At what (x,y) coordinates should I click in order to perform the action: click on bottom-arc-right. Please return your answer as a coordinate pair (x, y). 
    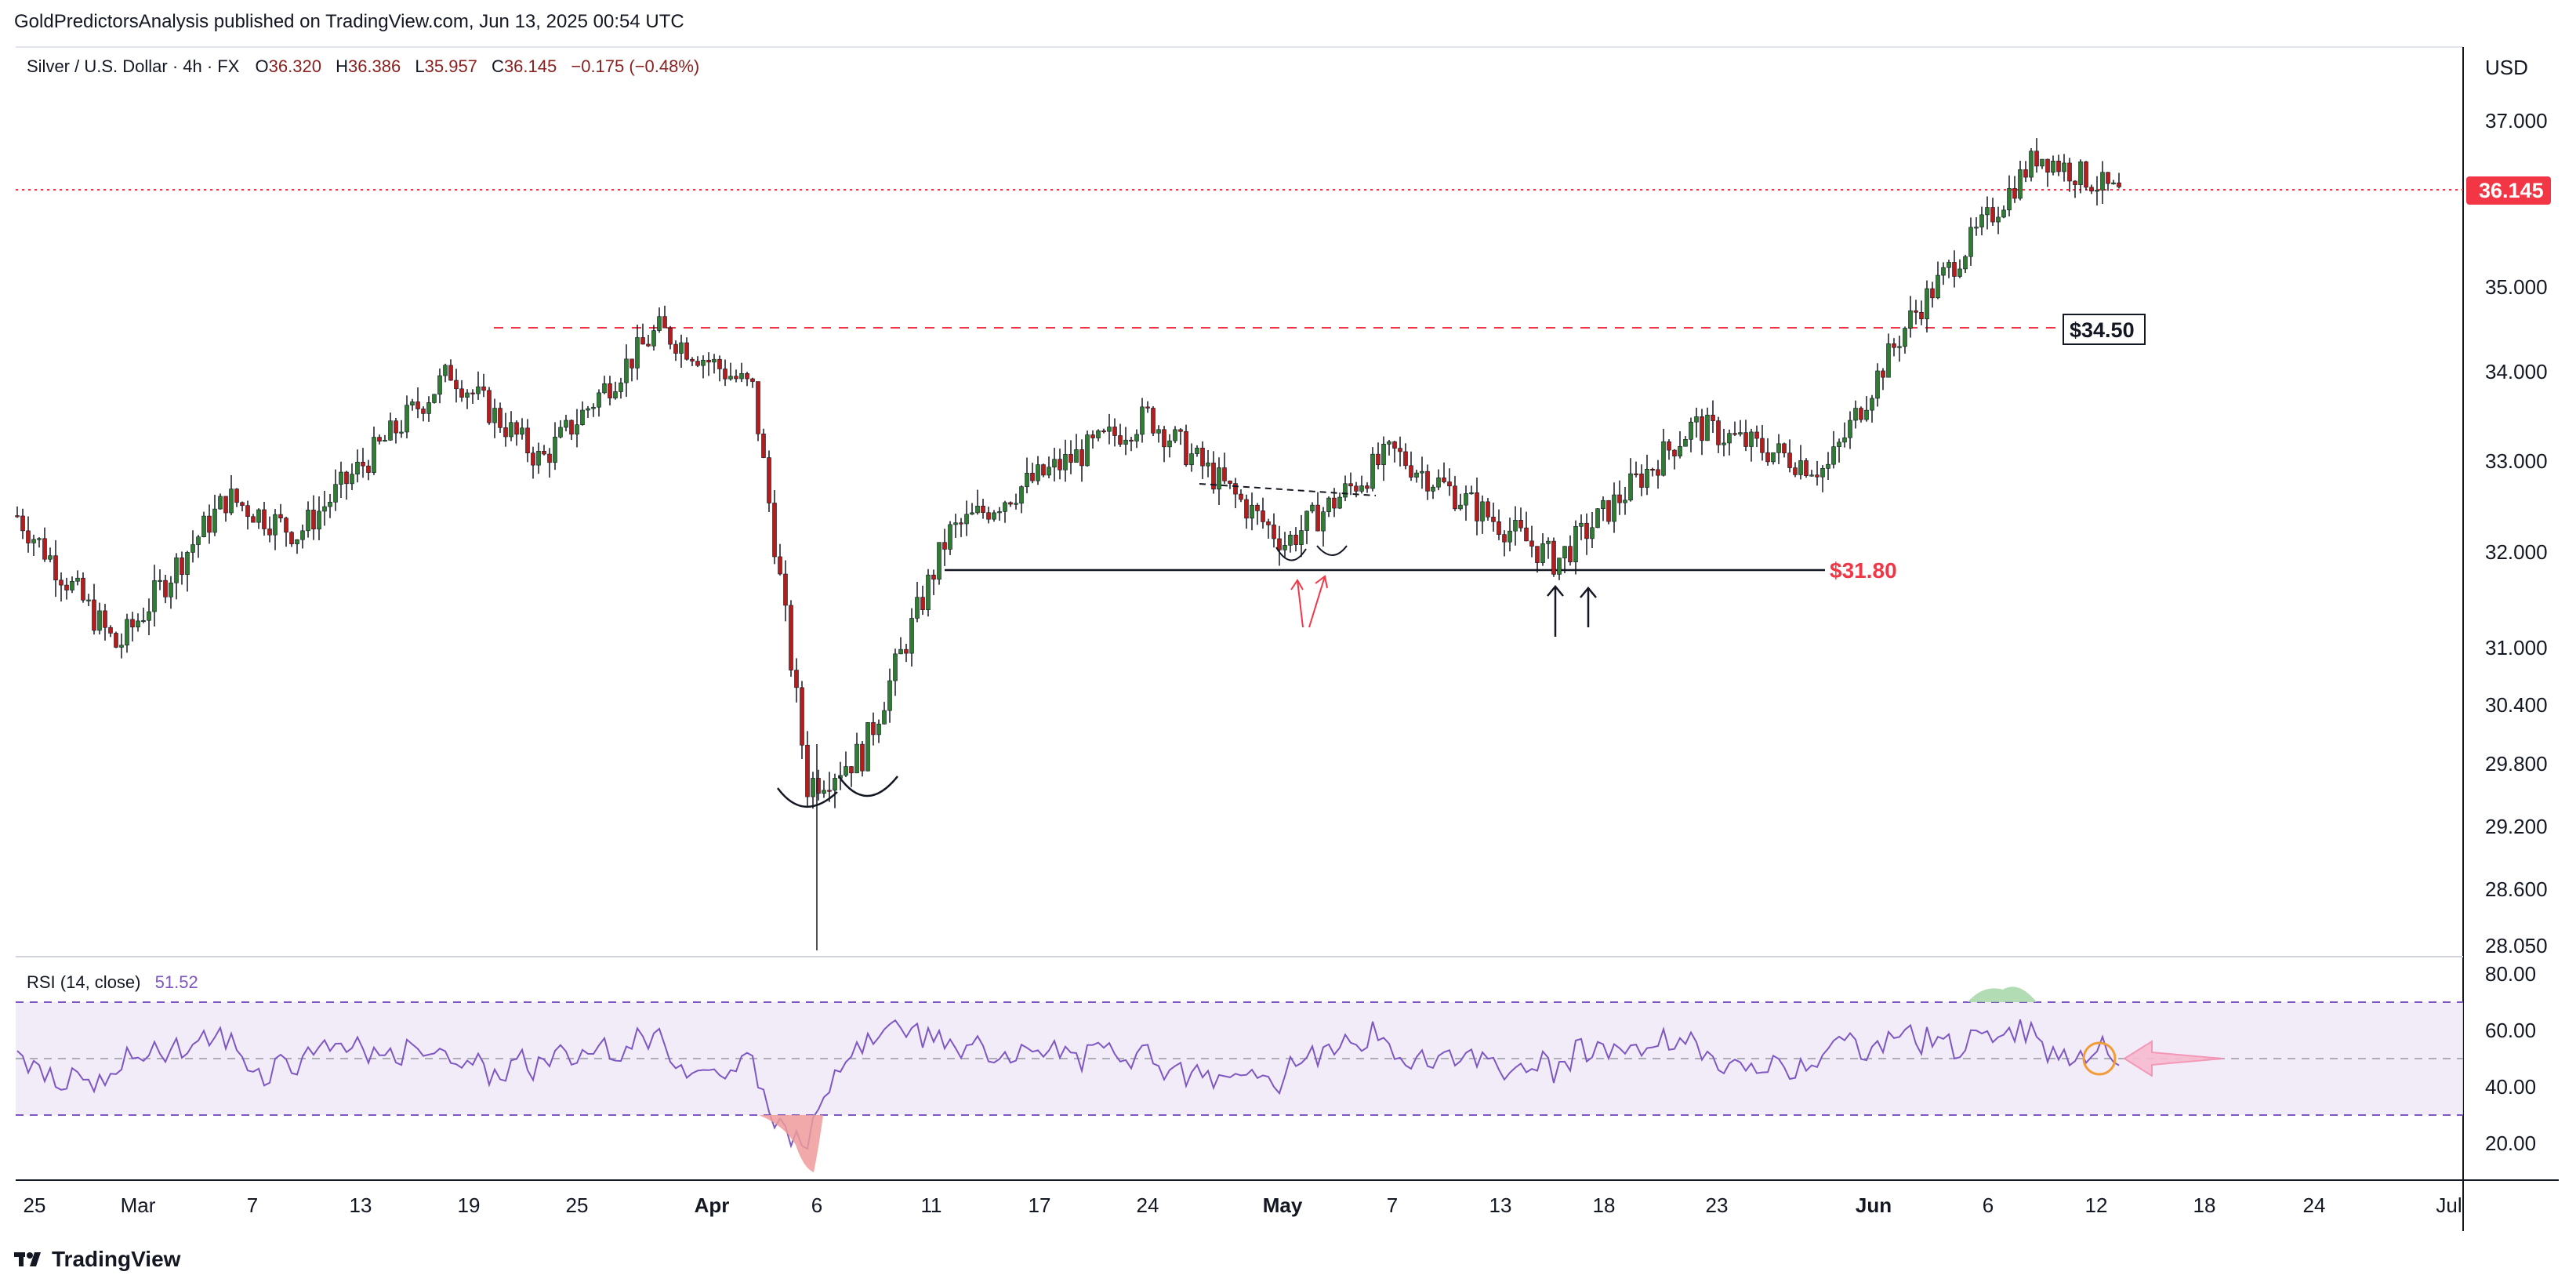
    Looking at the image, I should click on (868, 787).